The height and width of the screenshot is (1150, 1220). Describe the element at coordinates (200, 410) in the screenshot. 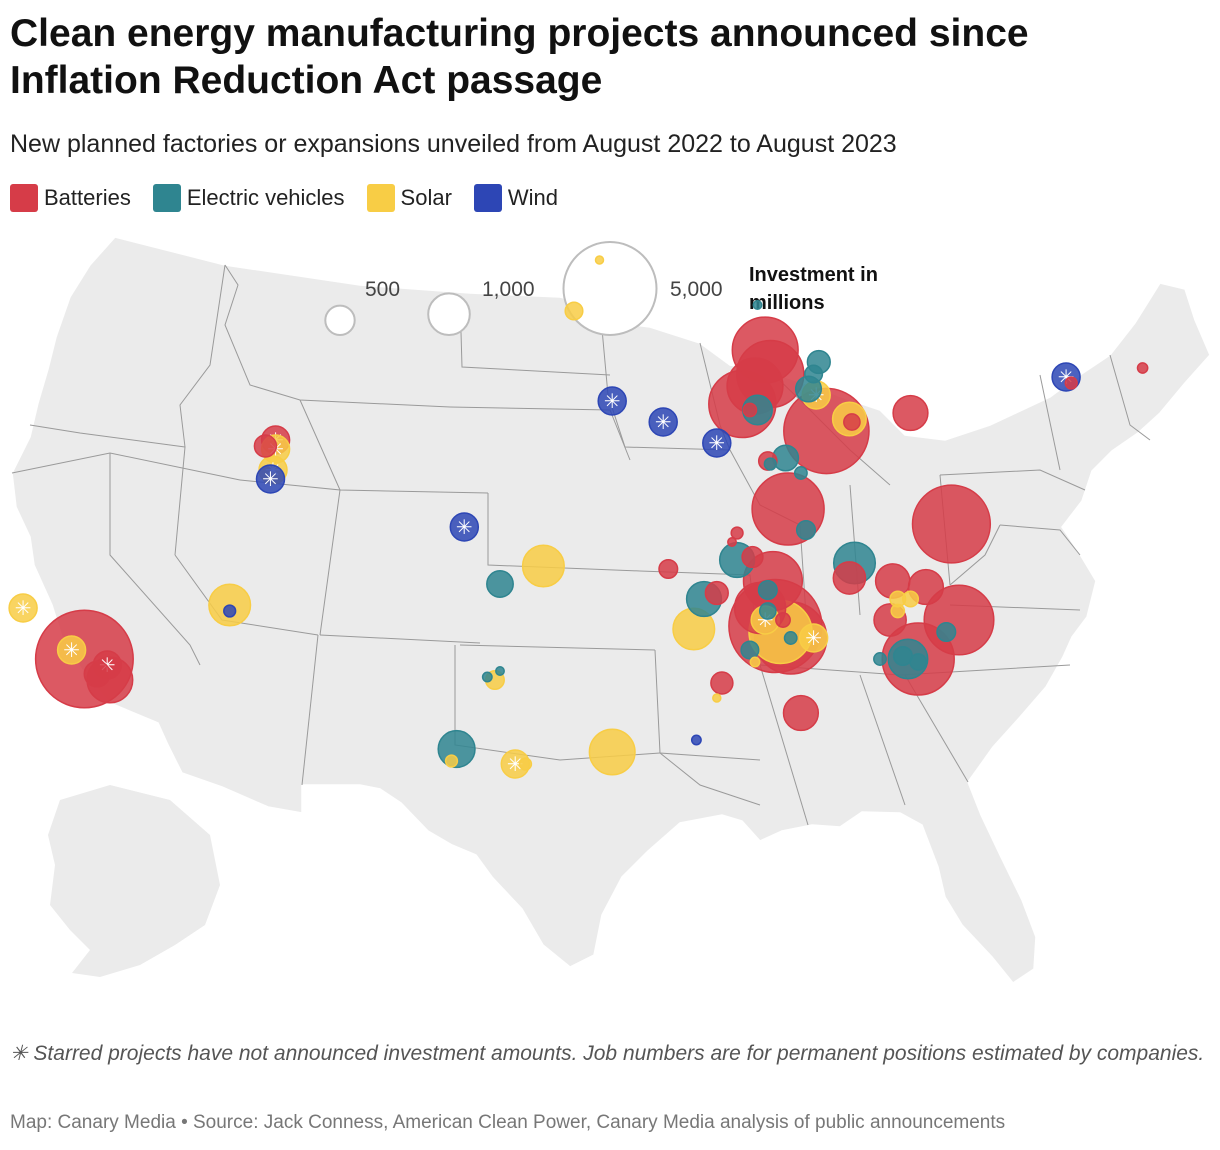

I see `border-id-west` at that location.